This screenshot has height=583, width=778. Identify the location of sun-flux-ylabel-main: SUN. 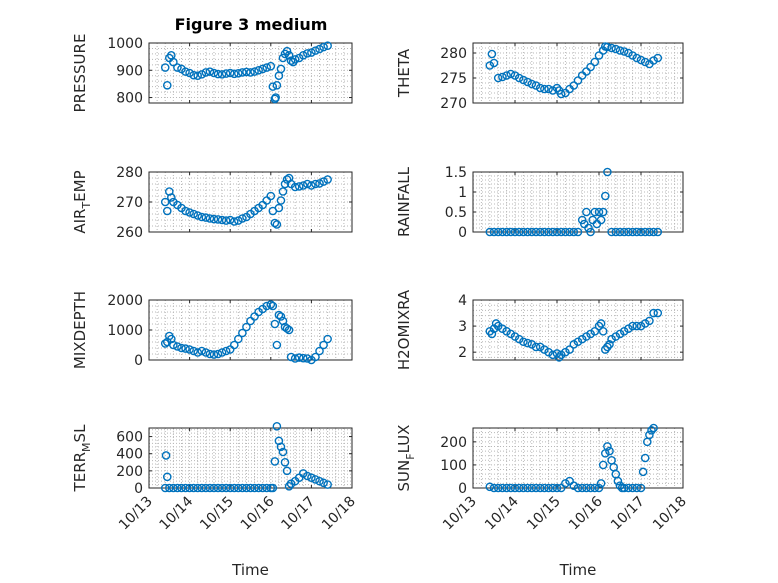
(404, 476).